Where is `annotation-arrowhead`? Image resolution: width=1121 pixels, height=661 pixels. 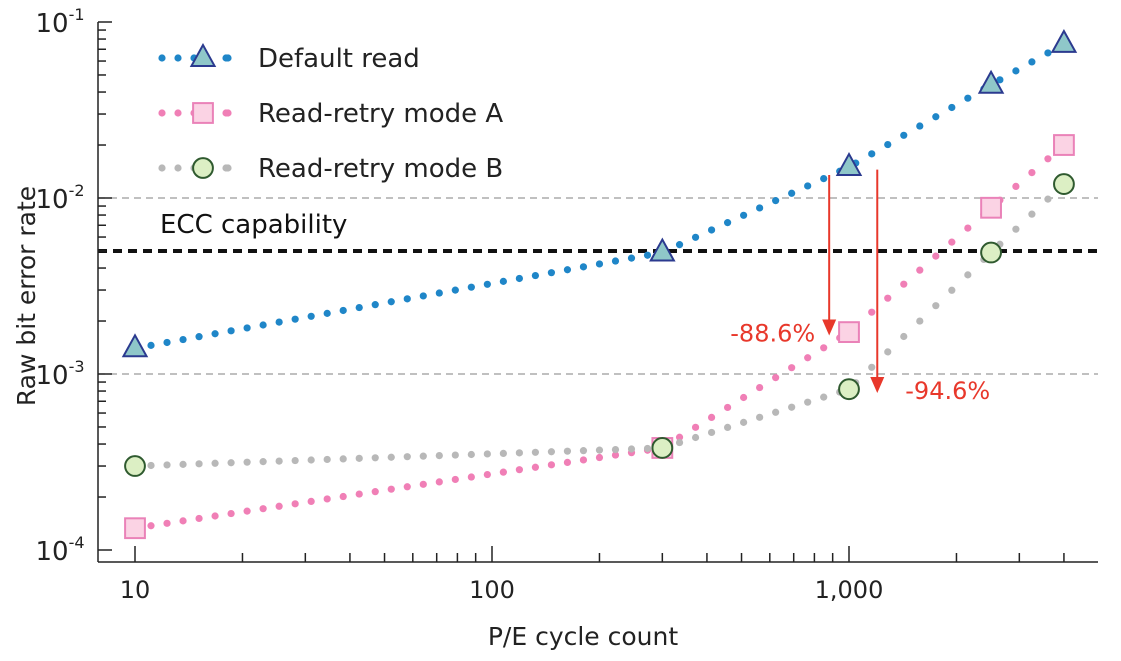
annotation-arrowhead is located at coordinates (829, 327).